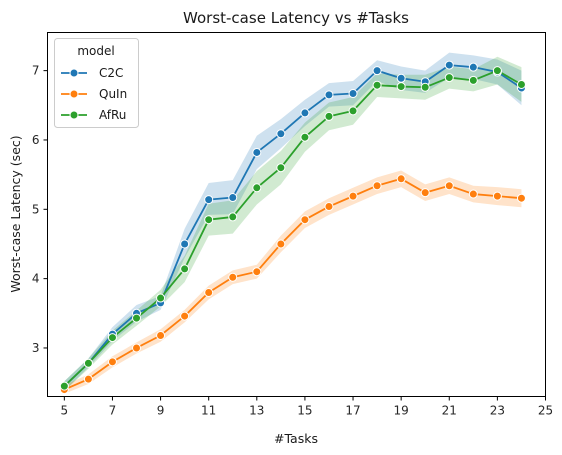 The width and height of the screenshot is (562, 455). I want to click on y-tick-label: 4, so click(36, 279).